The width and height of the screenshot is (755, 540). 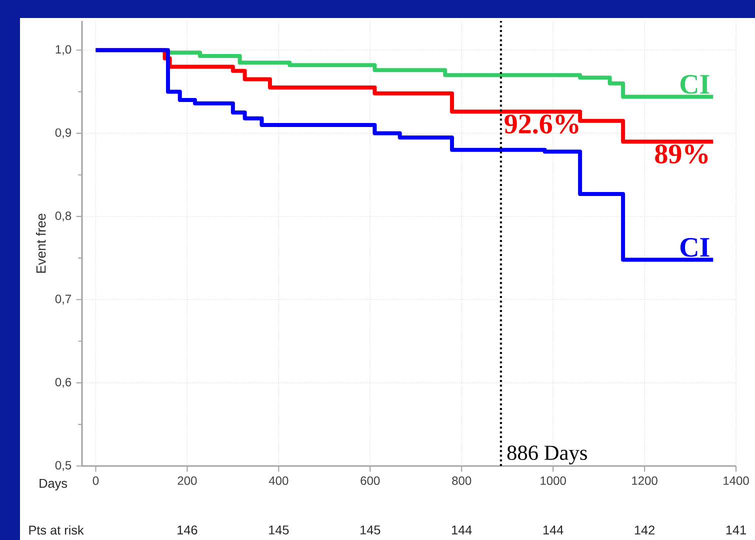 What do you see at coordinates (56, 530) in the screenshot?
I see `text: Pts at risk` at bounding box center [56, 530].